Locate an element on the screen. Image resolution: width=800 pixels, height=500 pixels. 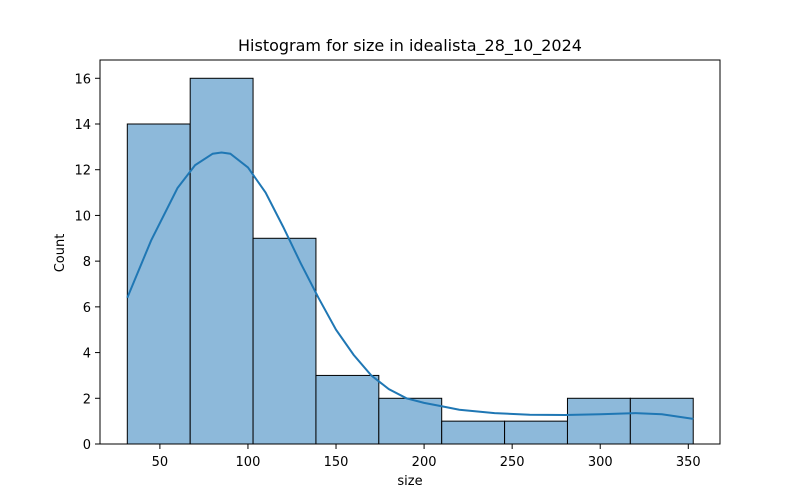
y-tick-label: 8 is located at coordinates (87, 262).